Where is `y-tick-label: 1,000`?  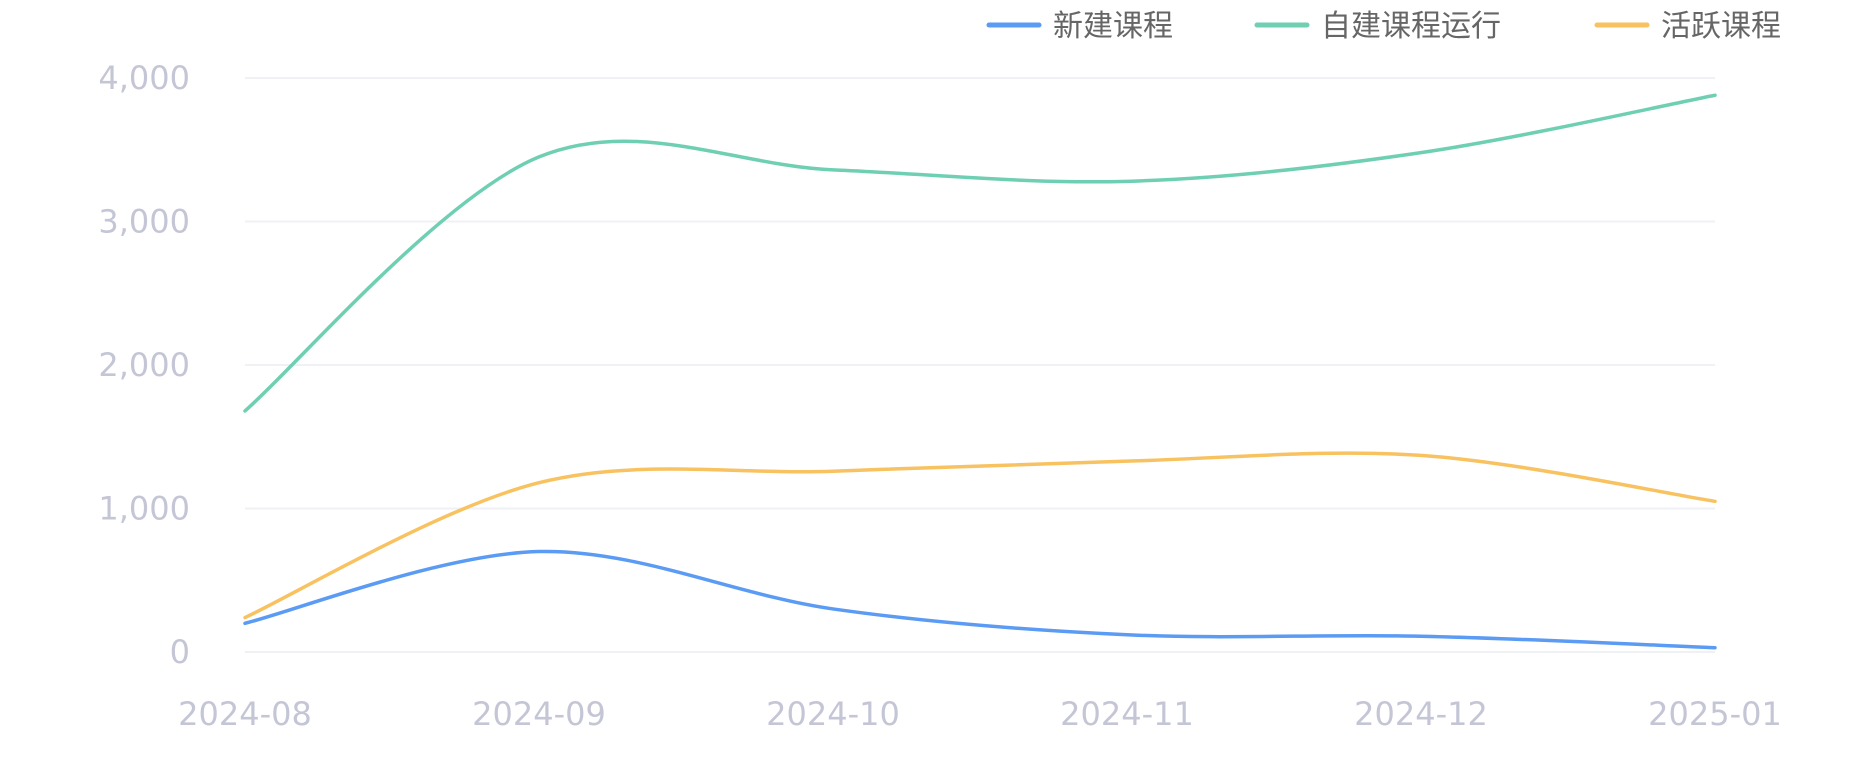 y-tick-label: 1,000 is located at coordinates (144, 509).